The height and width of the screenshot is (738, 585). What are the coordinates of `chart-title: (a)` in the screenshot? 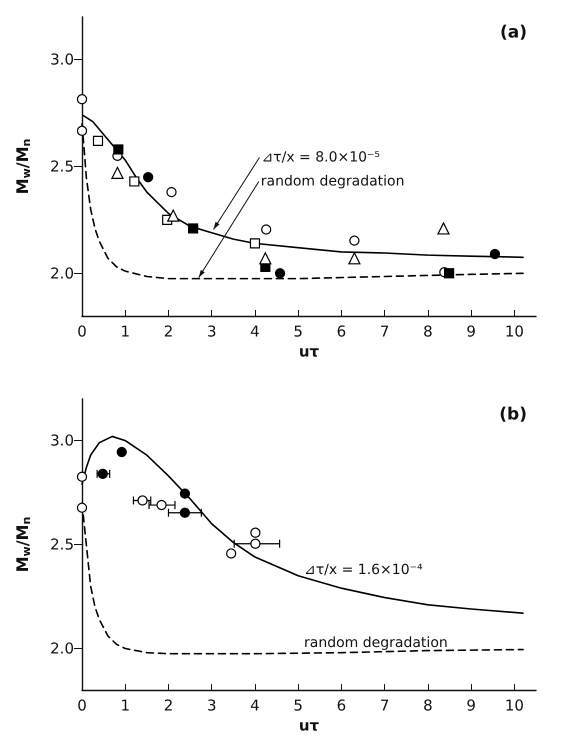 It's located at (514, 32).